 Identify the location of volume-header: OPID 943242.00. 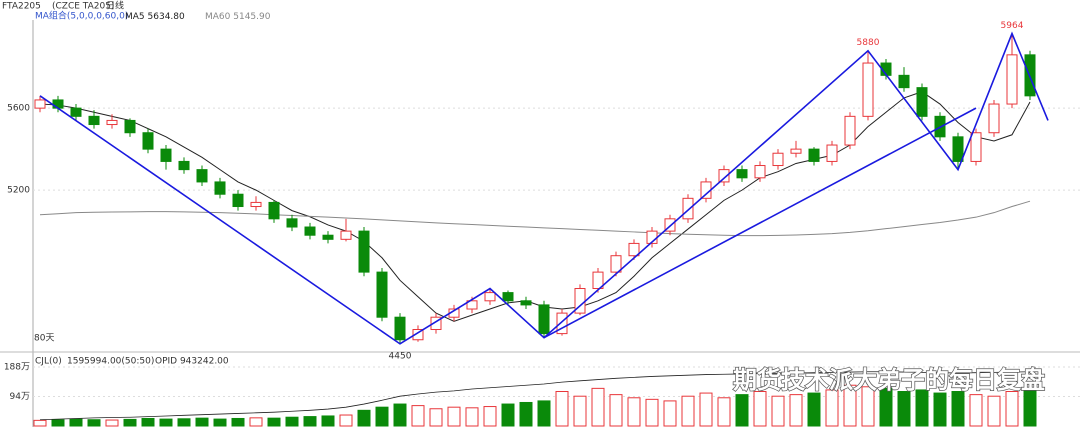
(192, 362).